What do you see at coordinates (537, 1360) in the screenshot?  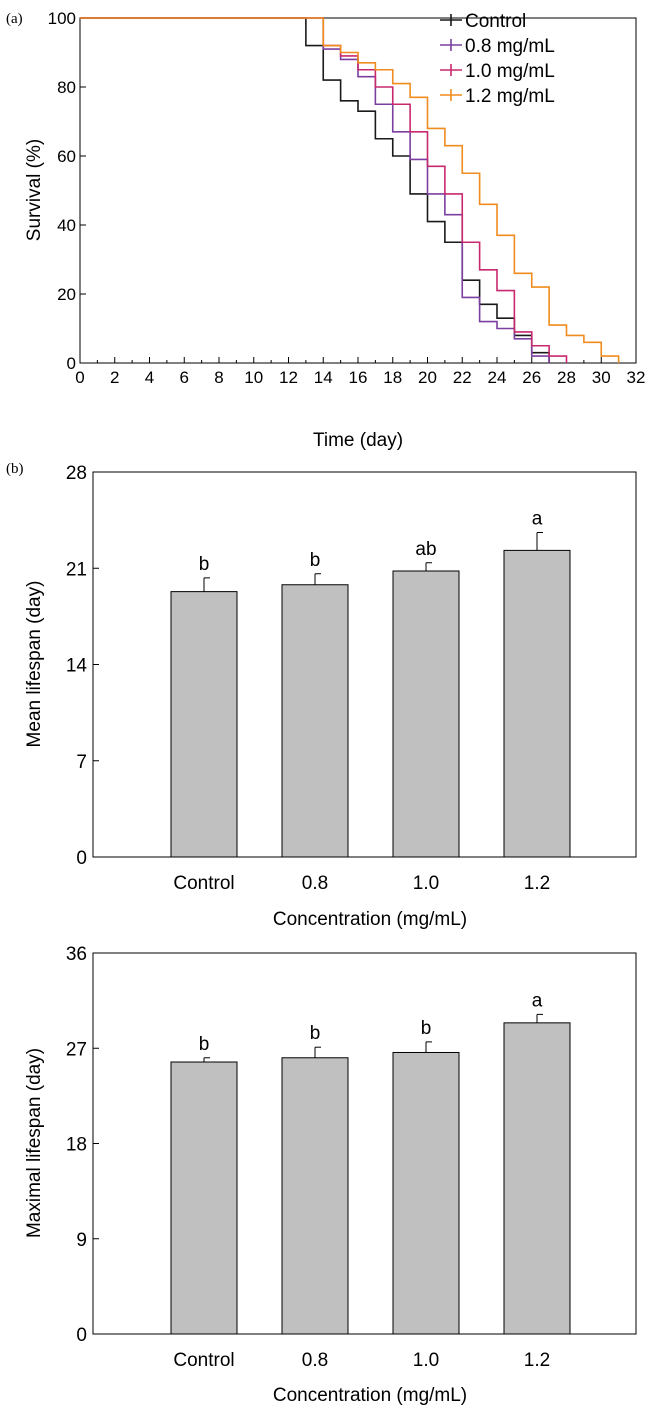 I see `maximal-category-label: 1.2` at bounding box center [537, 1360].